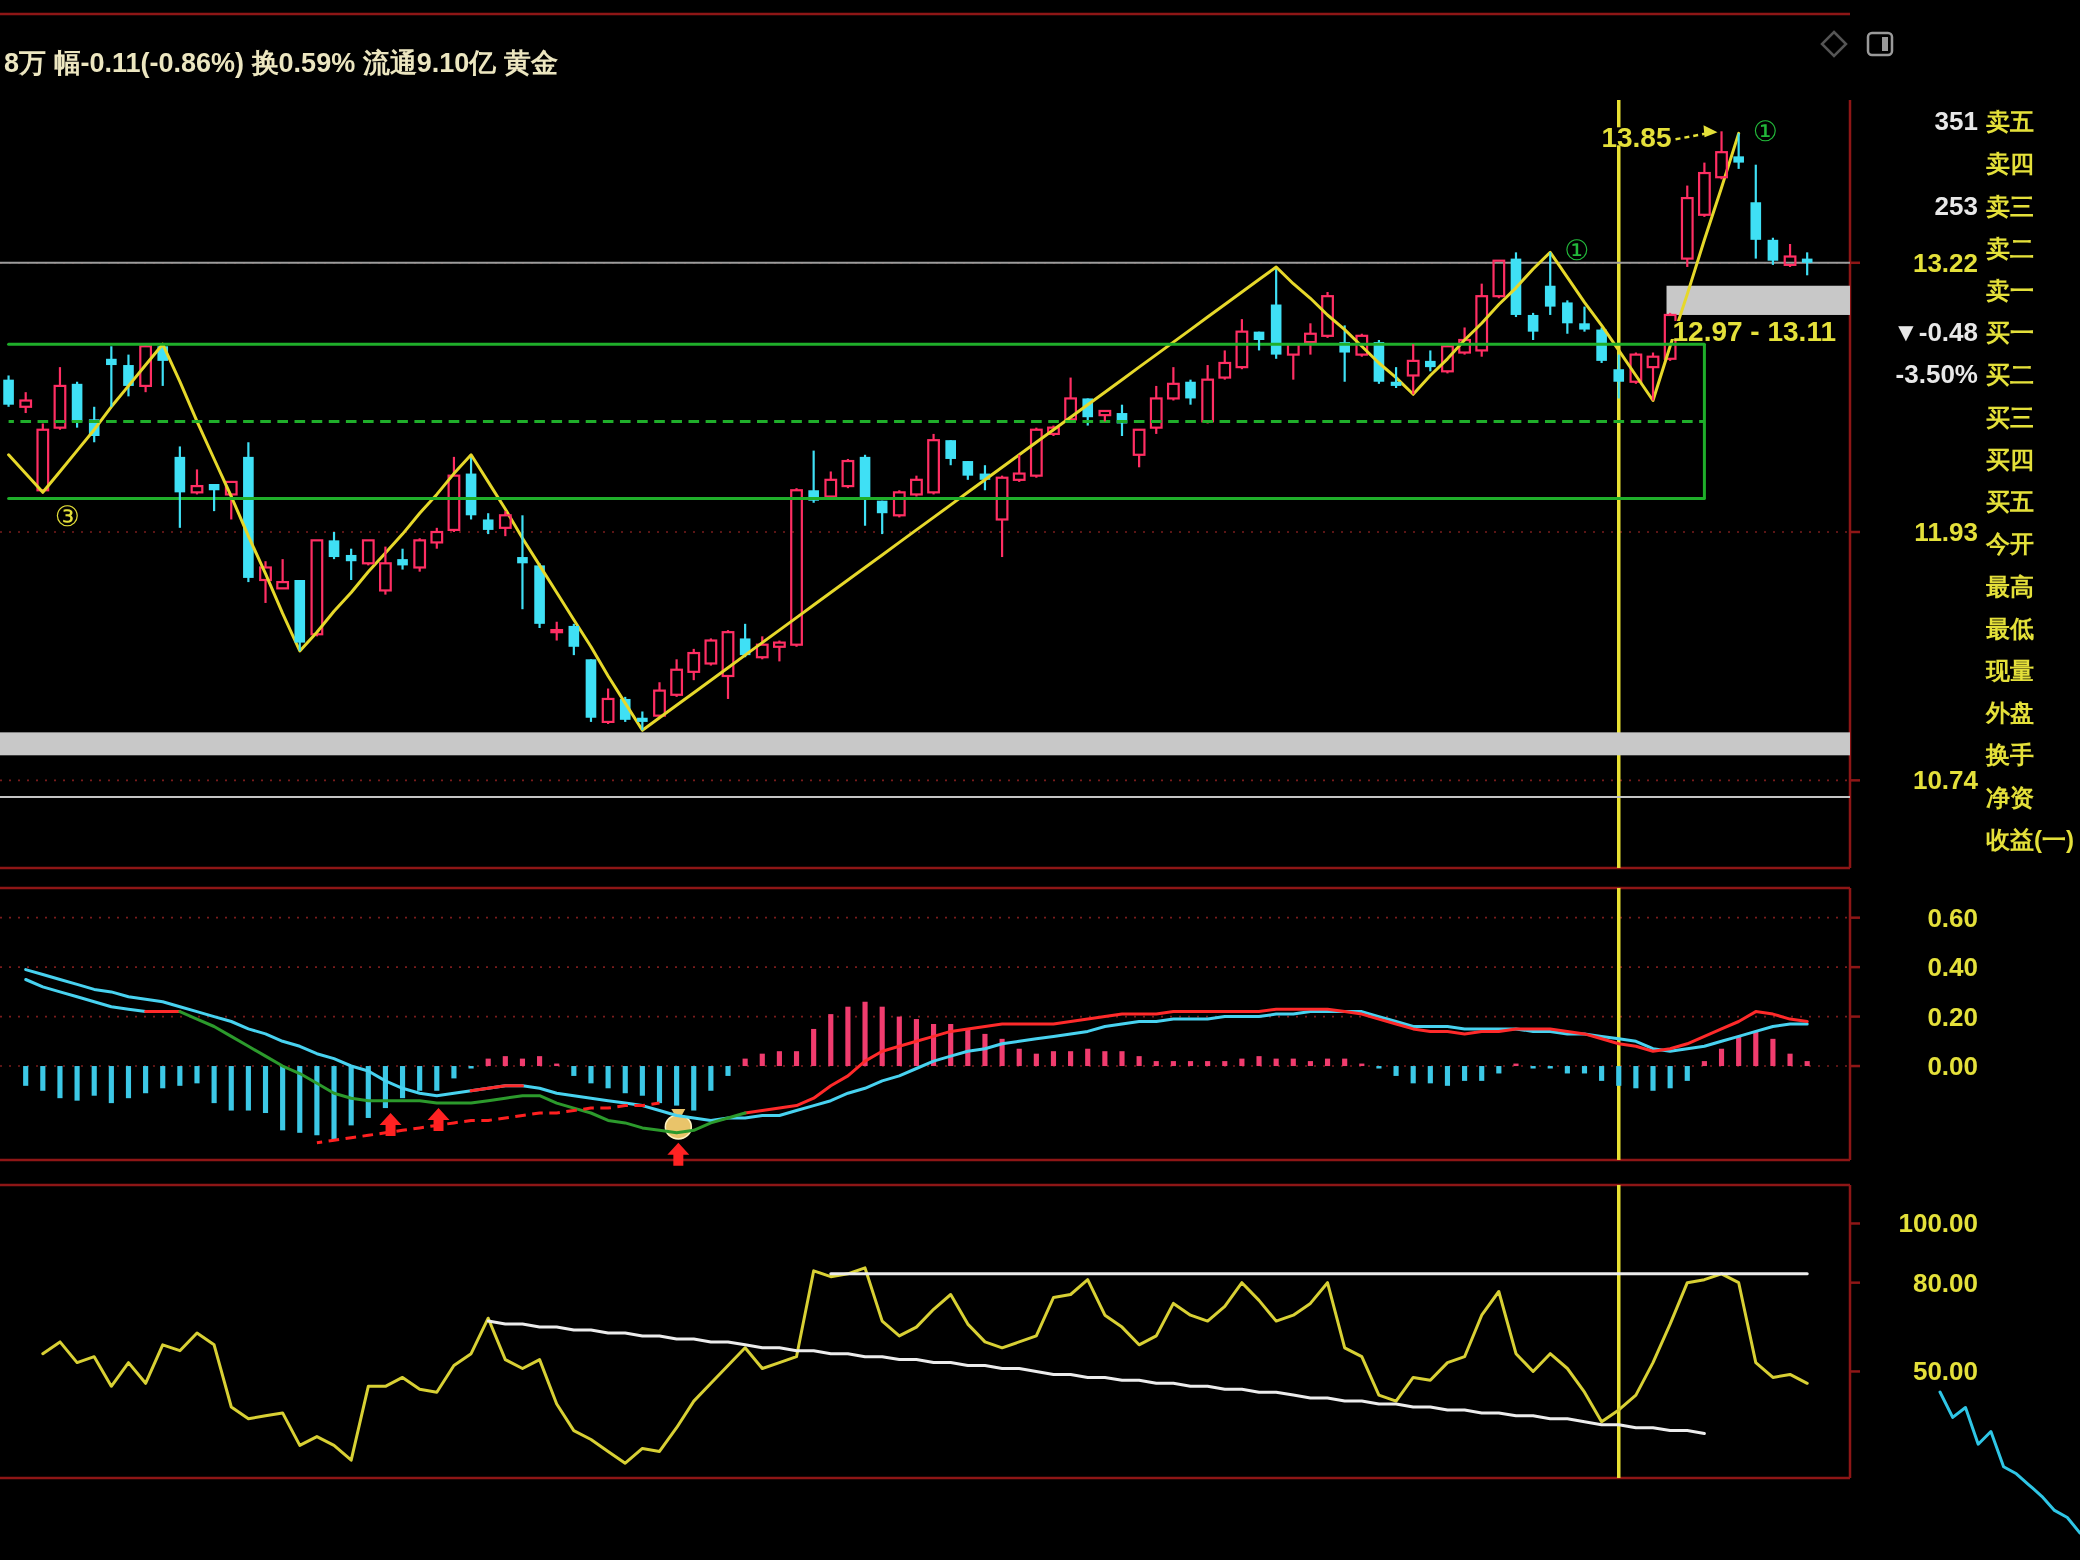  Describe the element at coordinates (1952, 917) in the screenshot. I see `y-tick-label: 0.60` at that location.